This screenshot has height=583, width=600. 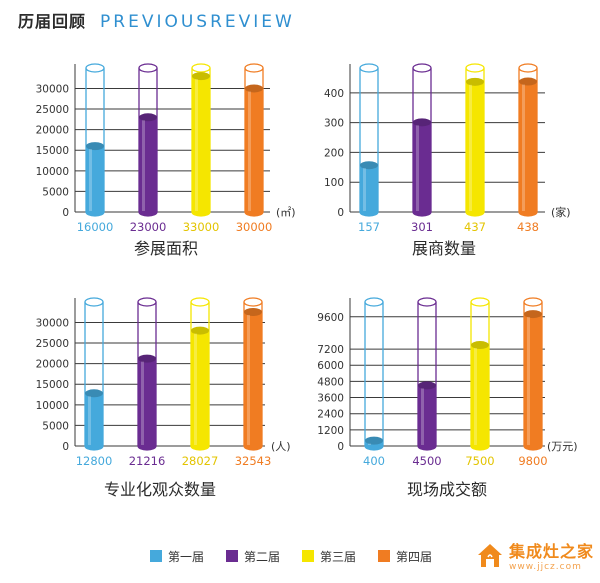 What do you see at coordinates (200, 461) in the screenshot?
I see `value-label: 28027` at bounding box center [200, 461].